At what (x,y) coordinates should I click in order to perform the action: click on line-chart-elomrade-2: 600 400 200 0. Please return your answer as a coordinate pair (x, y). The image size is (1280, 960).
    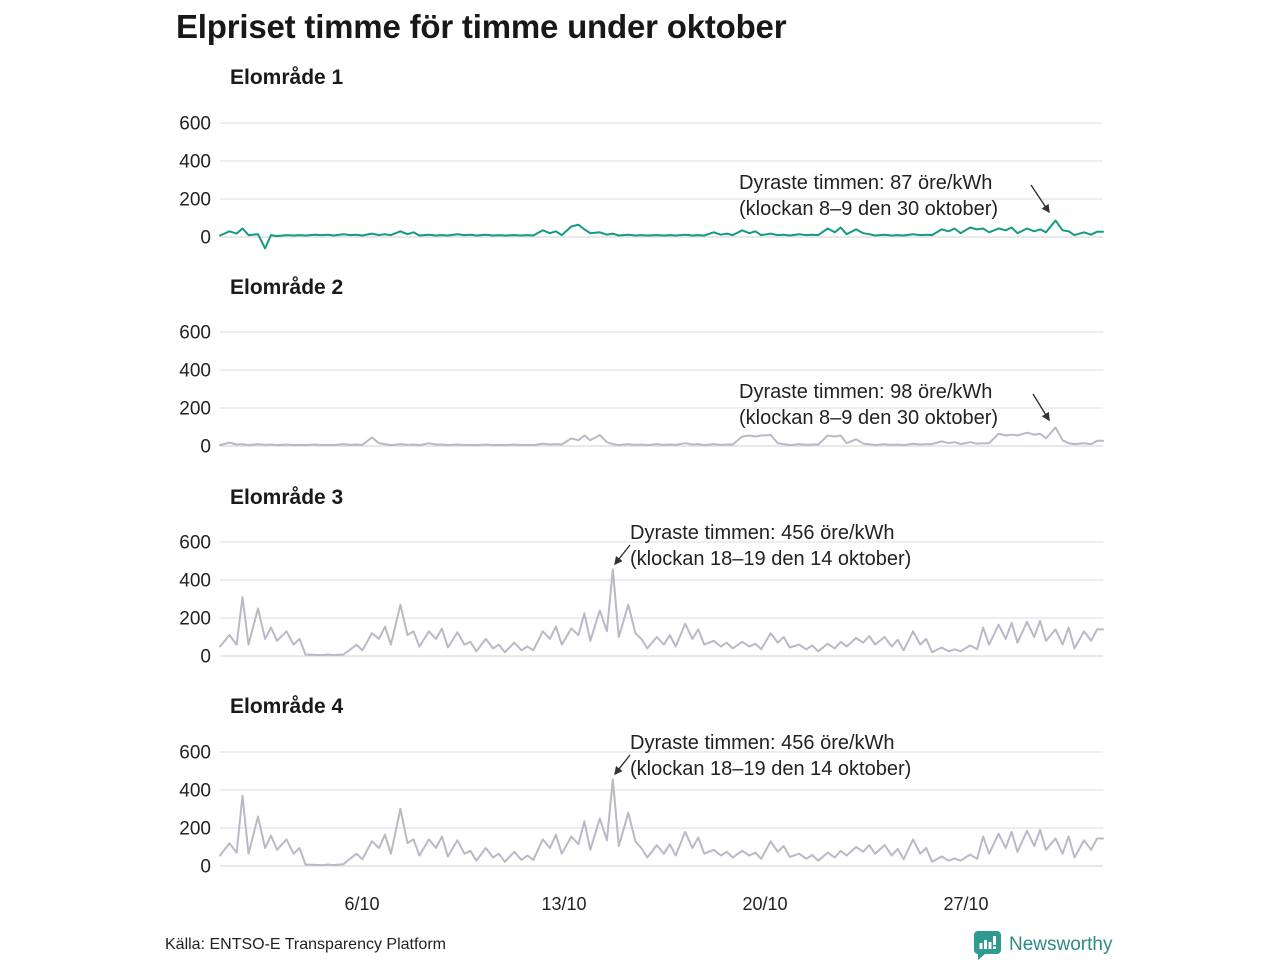
    Looking at the image, I should click on (641, 390).